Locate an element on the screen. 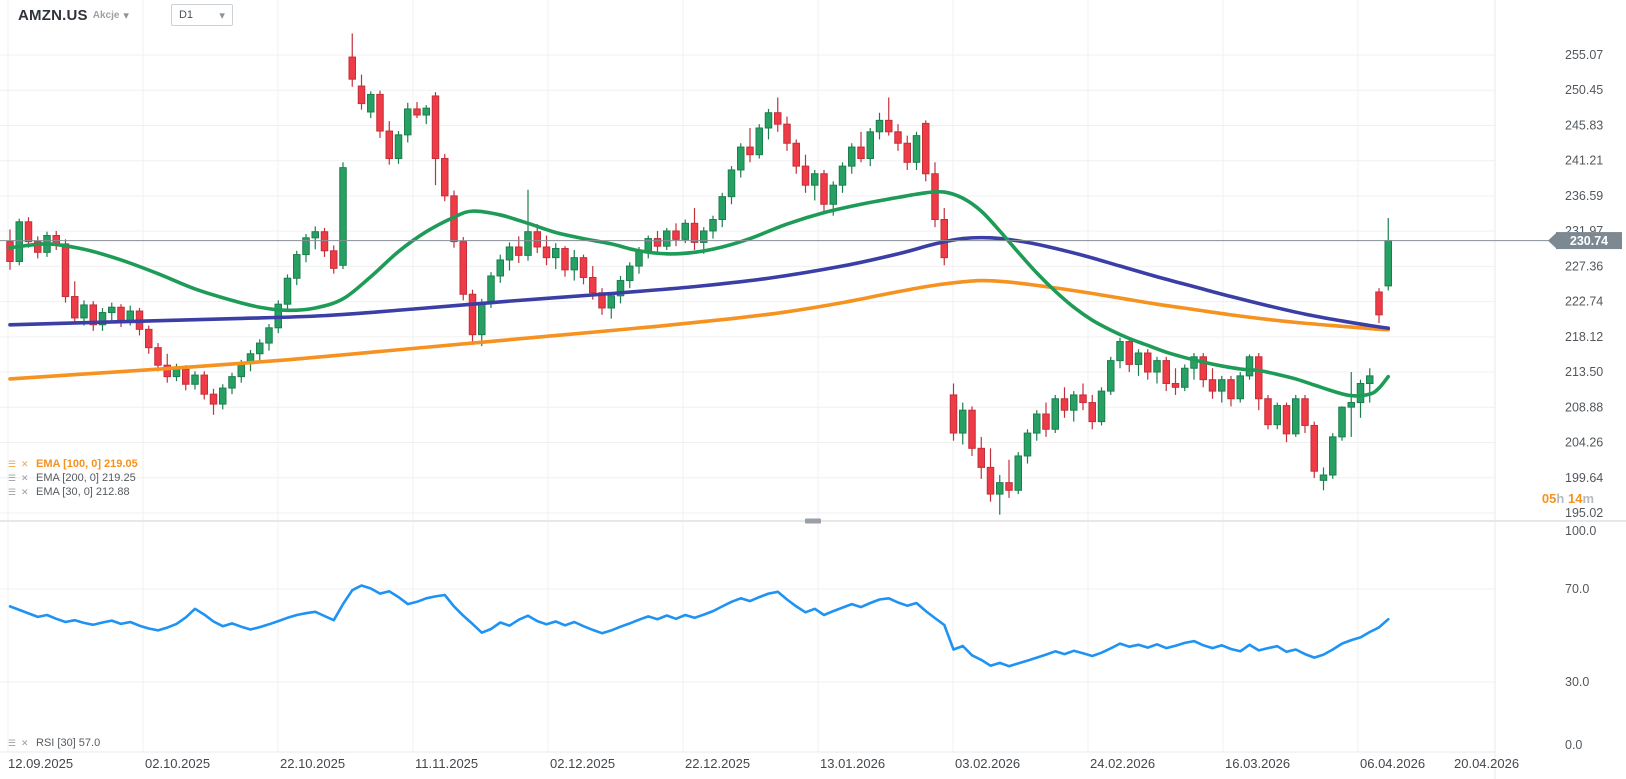  price-tick-label: 245.83 is located at coordinates (1584, 125).